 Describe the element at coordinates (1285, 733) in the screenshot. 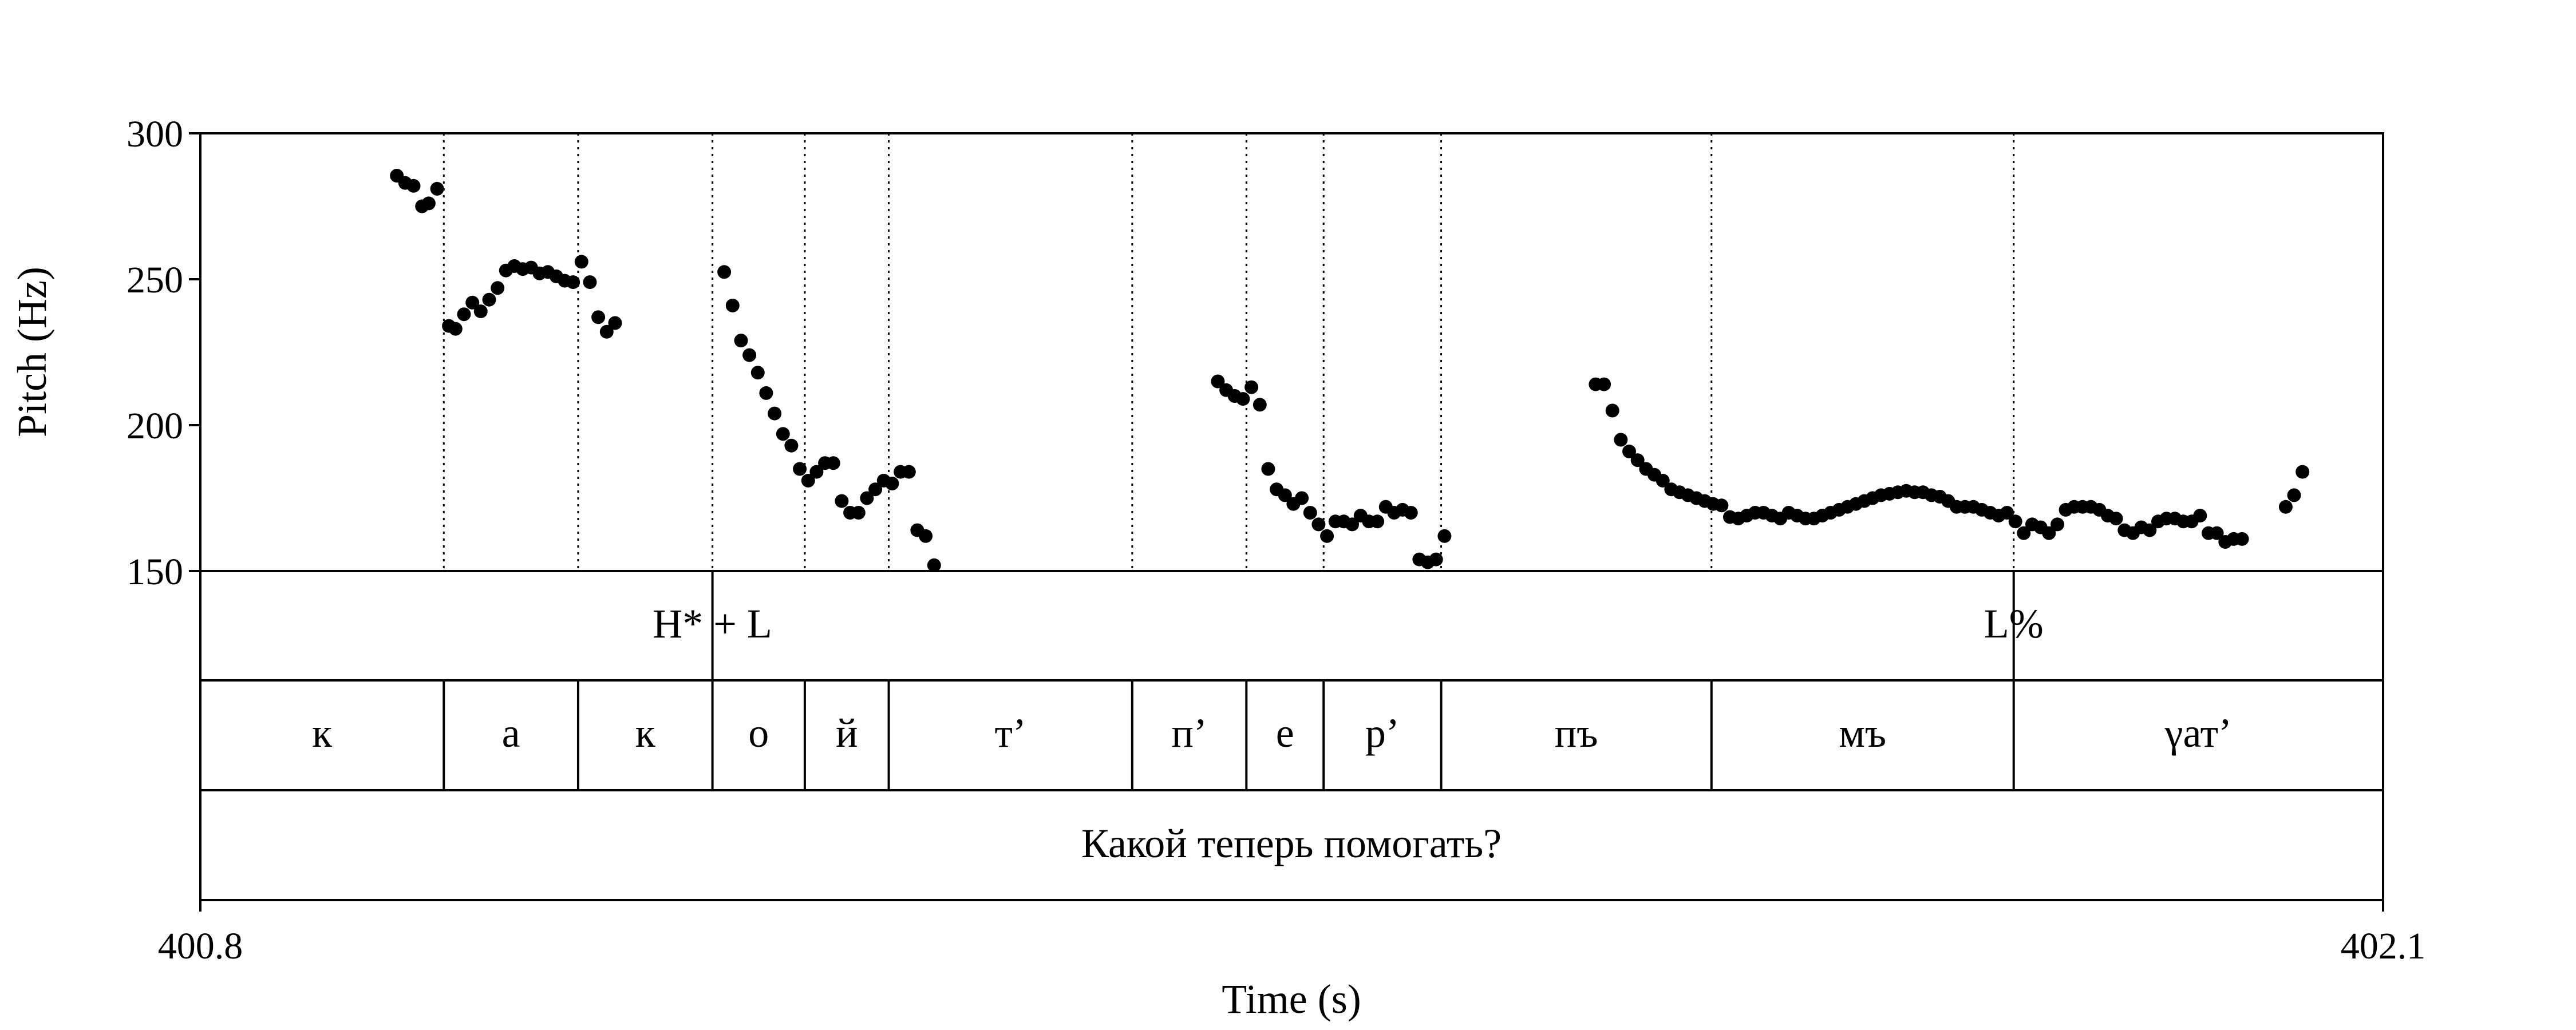

I see `segment-label-7: е` at that location.